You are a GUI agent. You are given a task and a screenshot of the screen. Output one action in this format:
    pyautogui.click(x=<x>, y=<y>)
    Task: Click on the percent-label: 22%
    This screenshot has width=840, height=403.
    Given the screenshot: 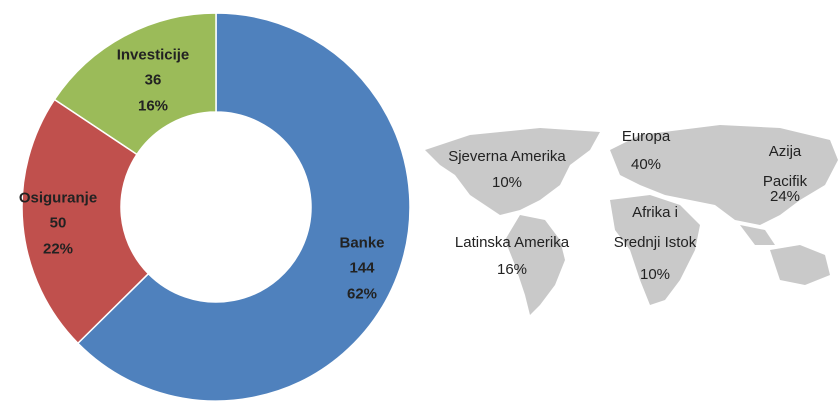 What is the action you would take?
    pyautogui.click(x=58, y=249)
    